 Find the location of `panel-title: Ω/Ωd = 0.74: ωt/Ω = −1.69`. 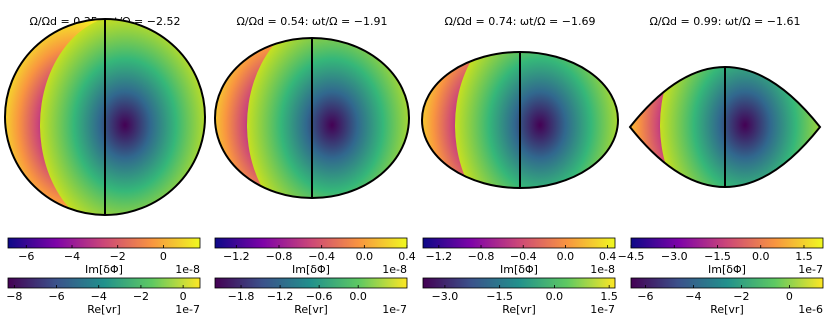

panel-title: Ω/Ωd = 0.74: ωt/Ω = −1.69 is located at coordinates (520, 21).